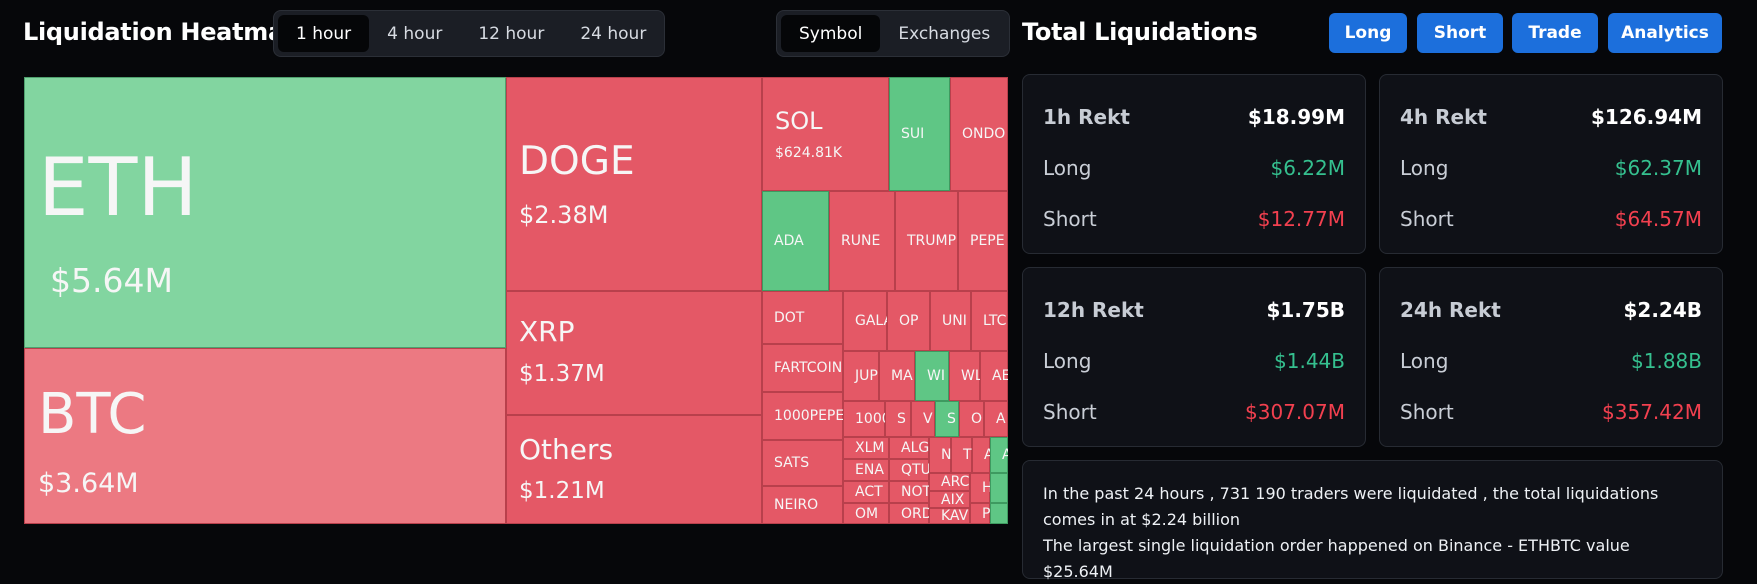  What do you see at coordinates (825, 134) in the screenshot?
I see `tile-sol: SOL $624.81K` at bounding box center [825, 134].